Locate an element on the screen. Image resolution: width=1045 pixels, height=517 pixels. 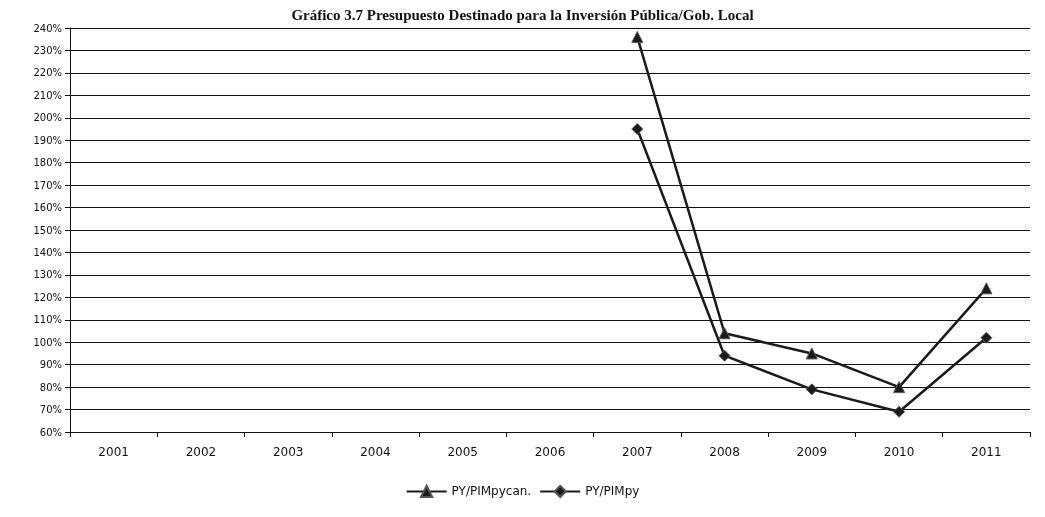
x-tick-label: 2001 is located at coordinates (113, 452).